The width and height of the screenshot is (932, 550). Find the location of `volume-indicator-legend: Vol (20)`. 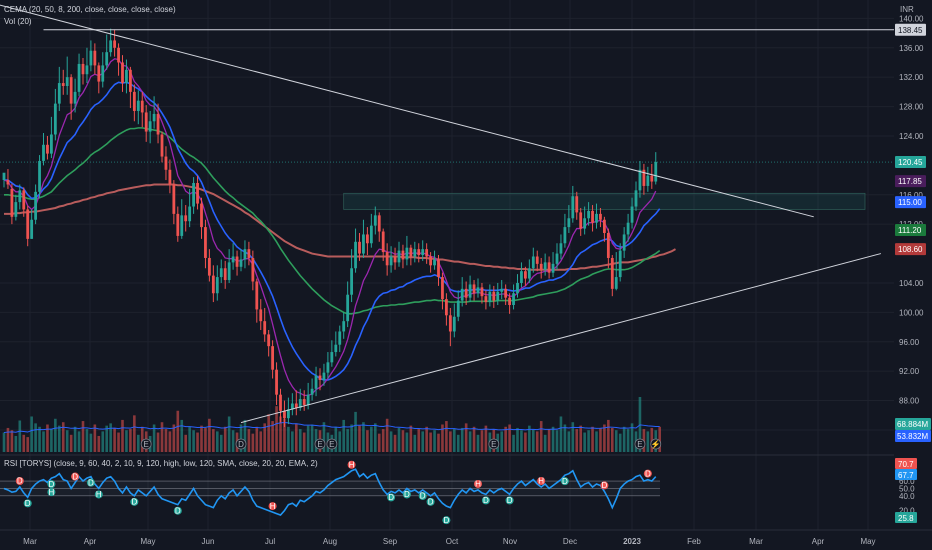

volume-indicator-legend: Vol (20) is located at coordinates (18, 21).